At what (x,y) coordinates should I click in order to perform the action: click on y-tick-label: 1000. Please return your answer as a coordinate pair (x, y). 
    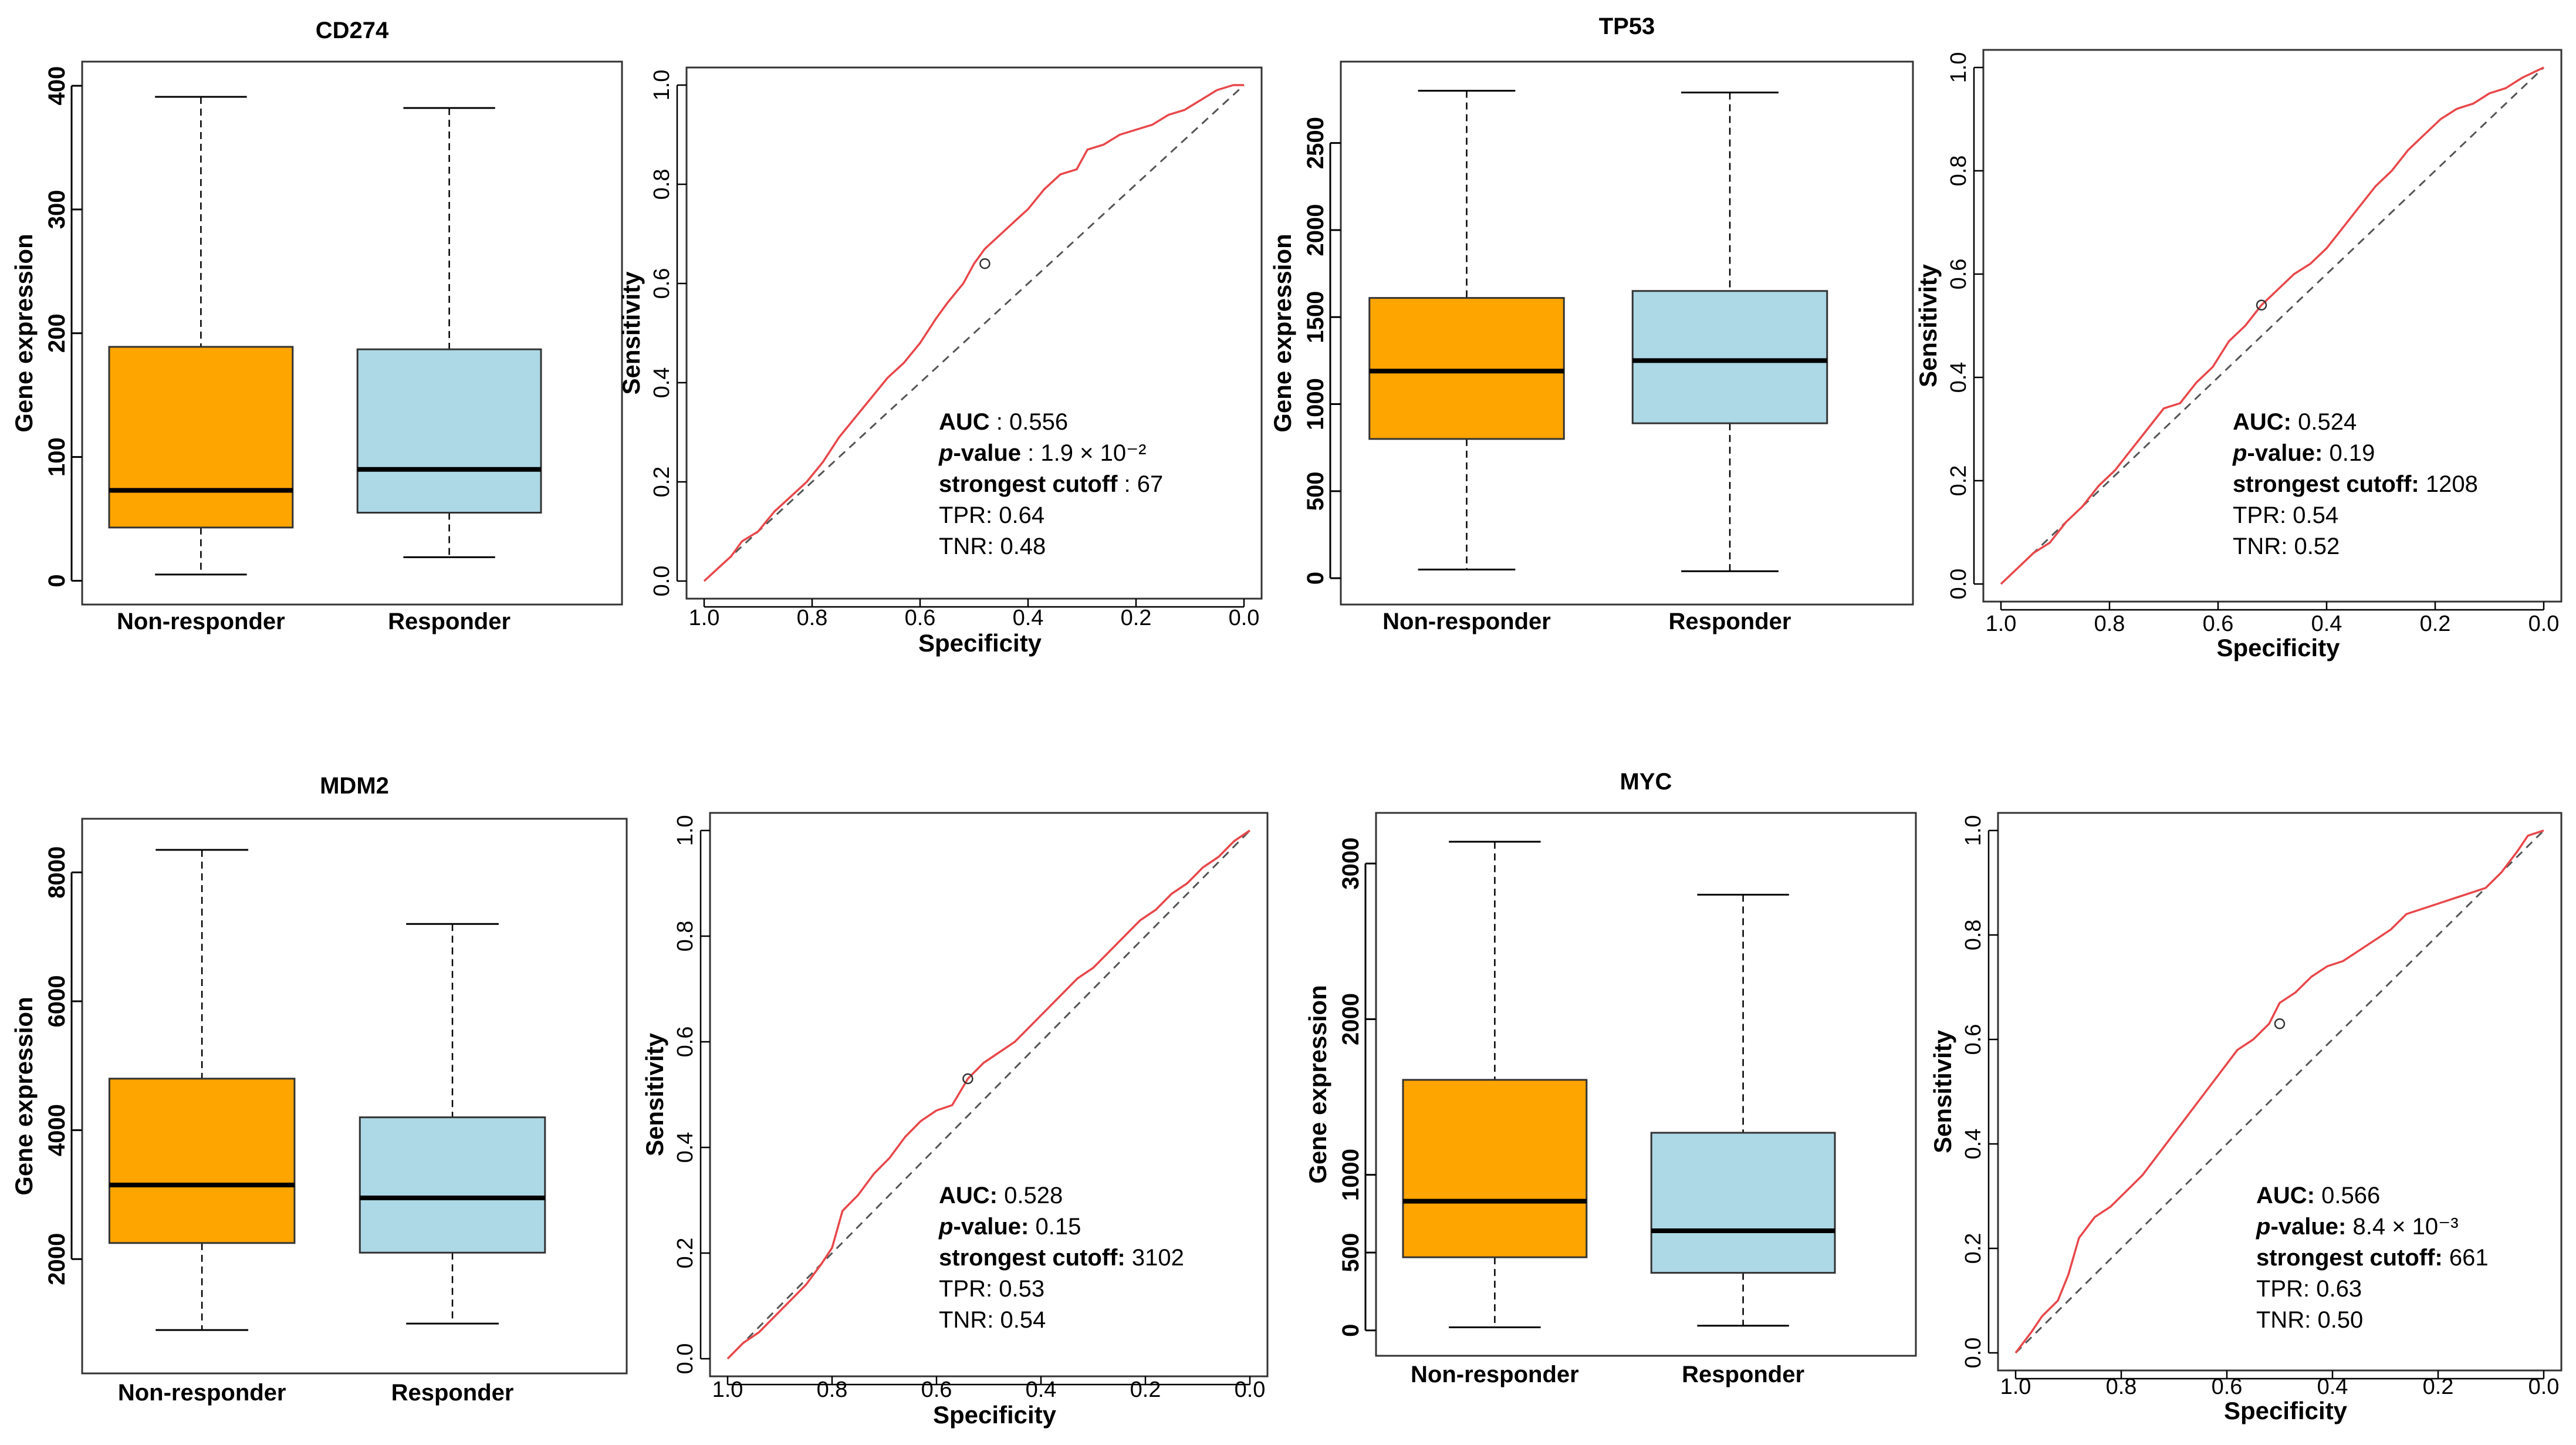
    Looking at the image, I should click on (1315, 404).